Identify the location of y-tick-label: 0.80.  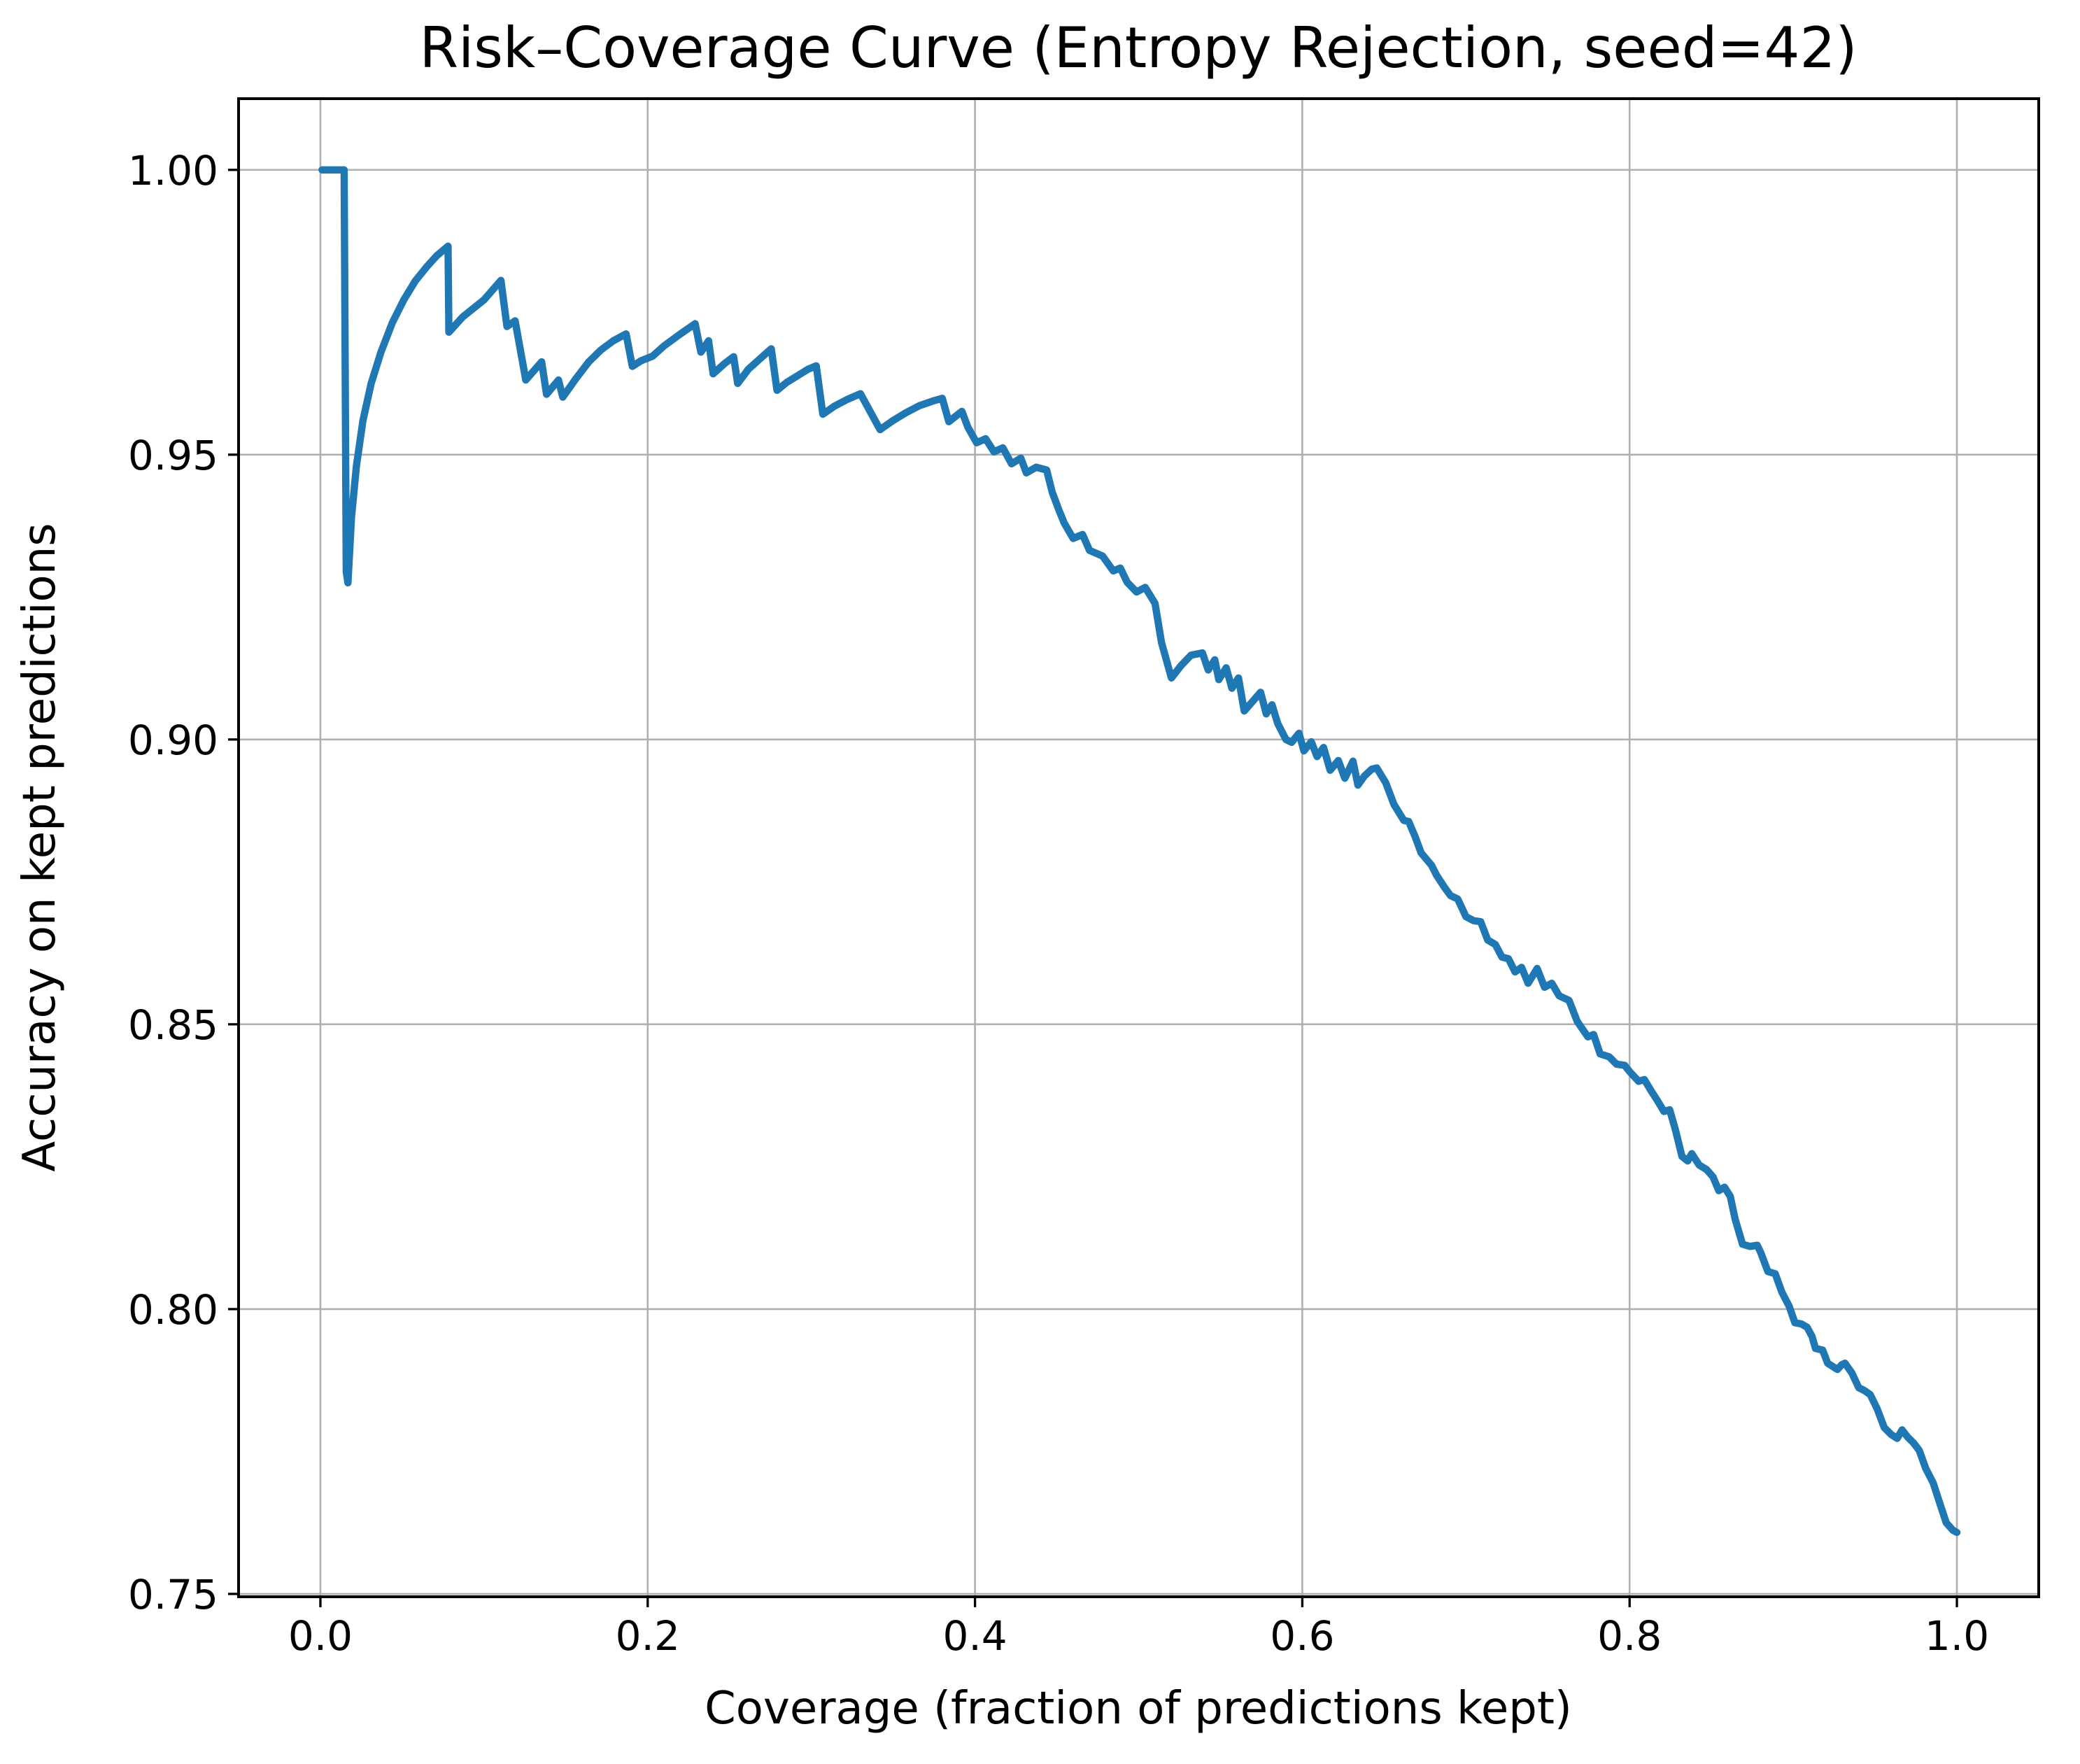
(173, 1310).